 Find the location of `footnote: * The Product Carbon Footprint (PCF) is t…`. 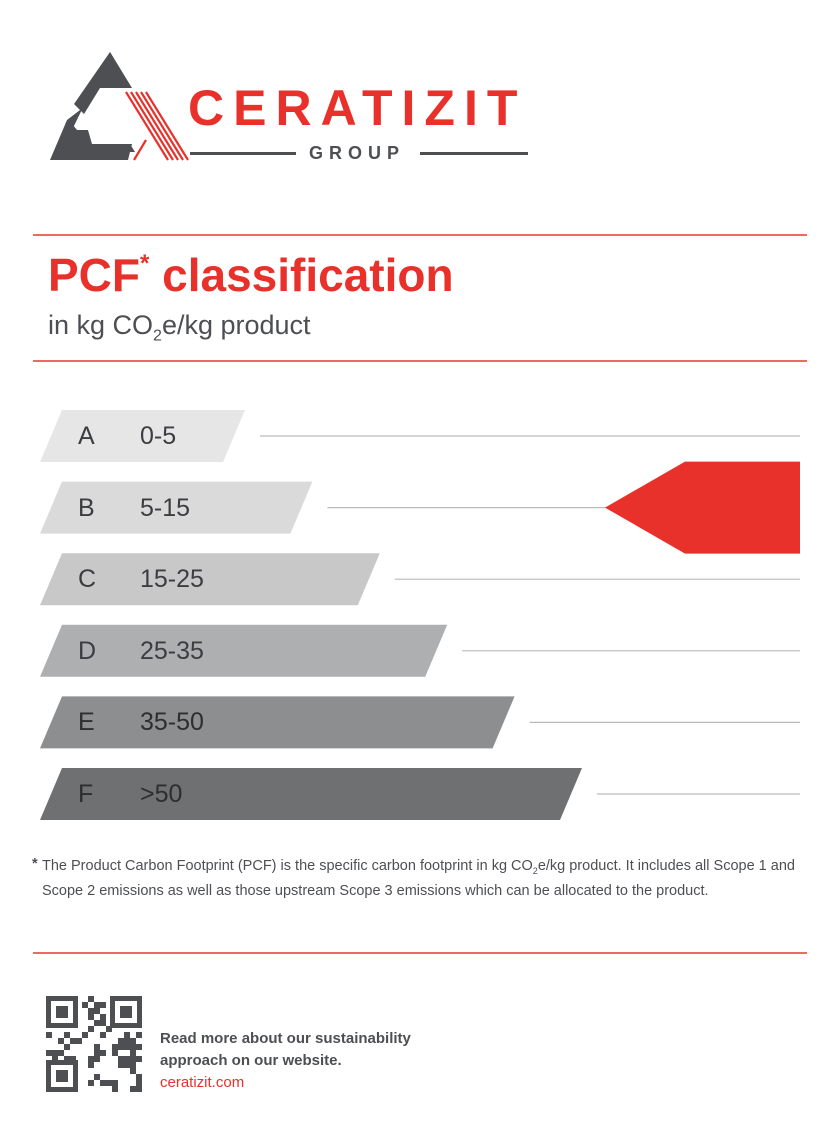

footnote: * The Product Carbon Footprint (PCF) is t… is located at coordinates (413, 877).